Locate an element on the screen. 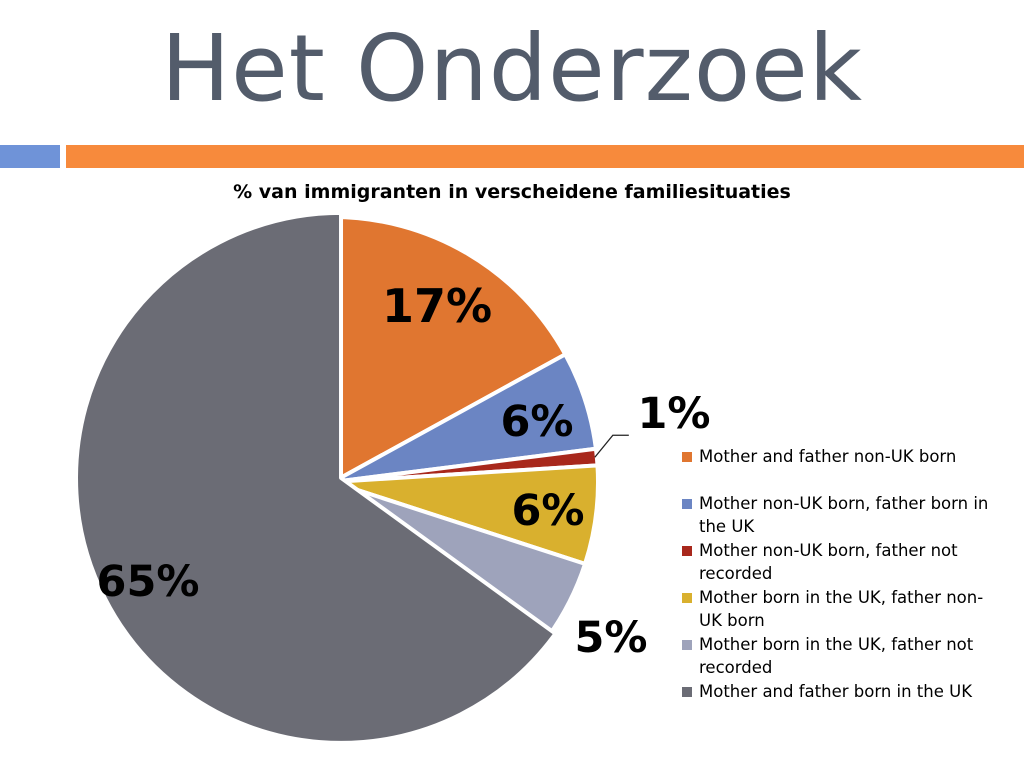 This screenshot has width=1024, height=768. legend-label: Mother and father non-UK born is located at coordinates (828, 456).